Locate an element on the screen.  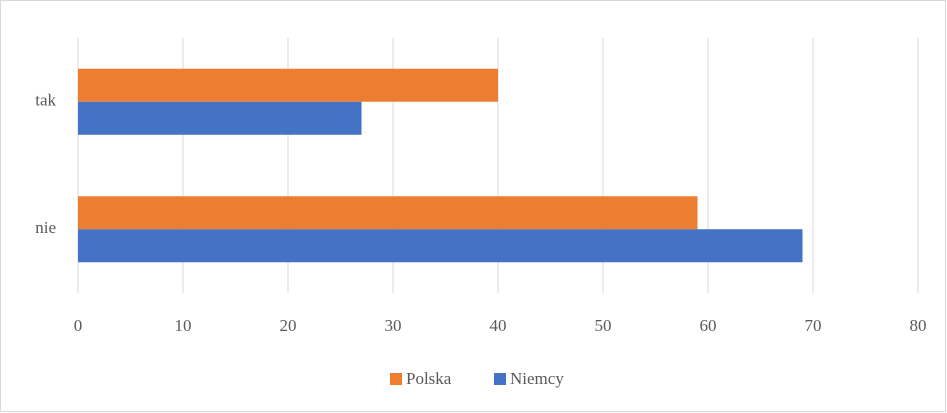
x-tick-label: 80 is located at coordinates (918, 325).